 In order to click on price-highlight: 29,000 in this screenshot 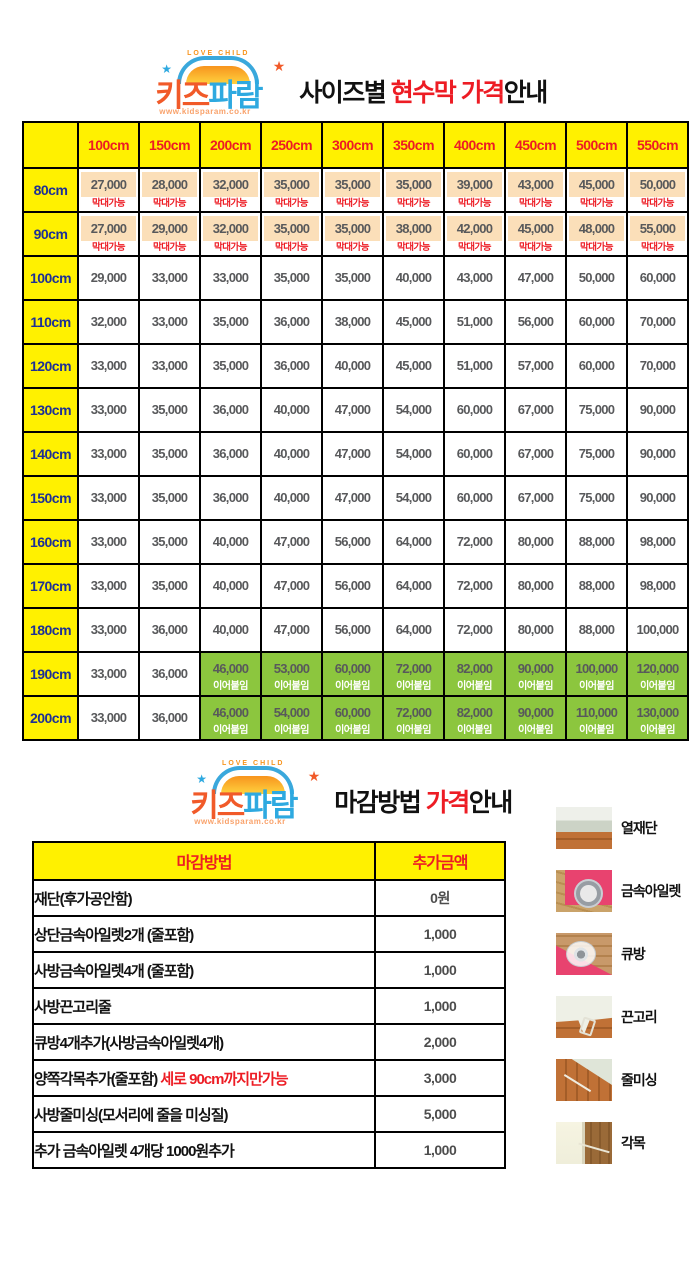, I will do `click(169, 228)`.